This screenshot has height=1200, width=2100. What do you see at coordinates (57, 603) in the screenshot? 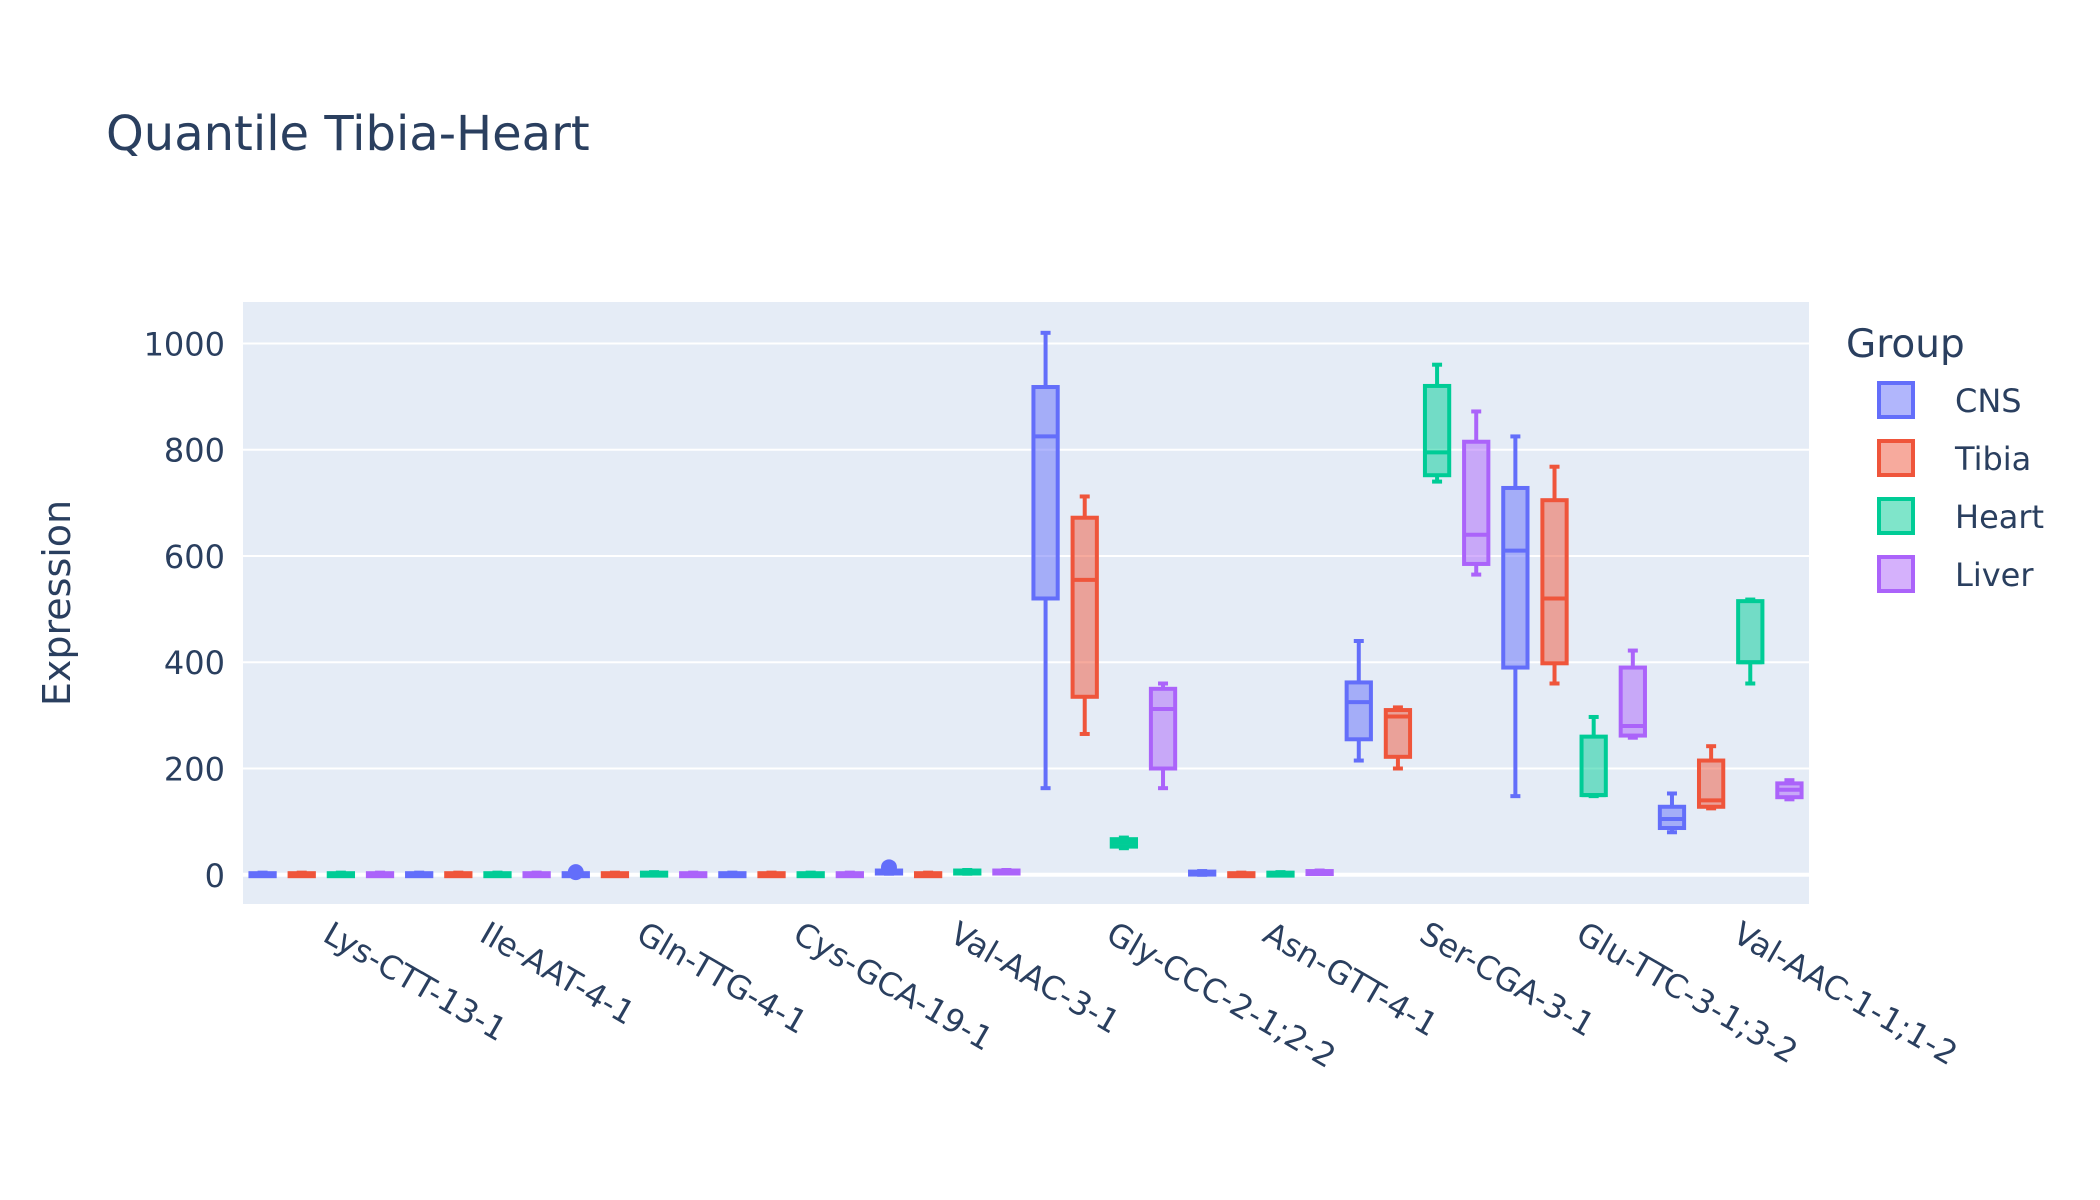
I see `y-axis-label: Expression` at bounding box center [57, 603].